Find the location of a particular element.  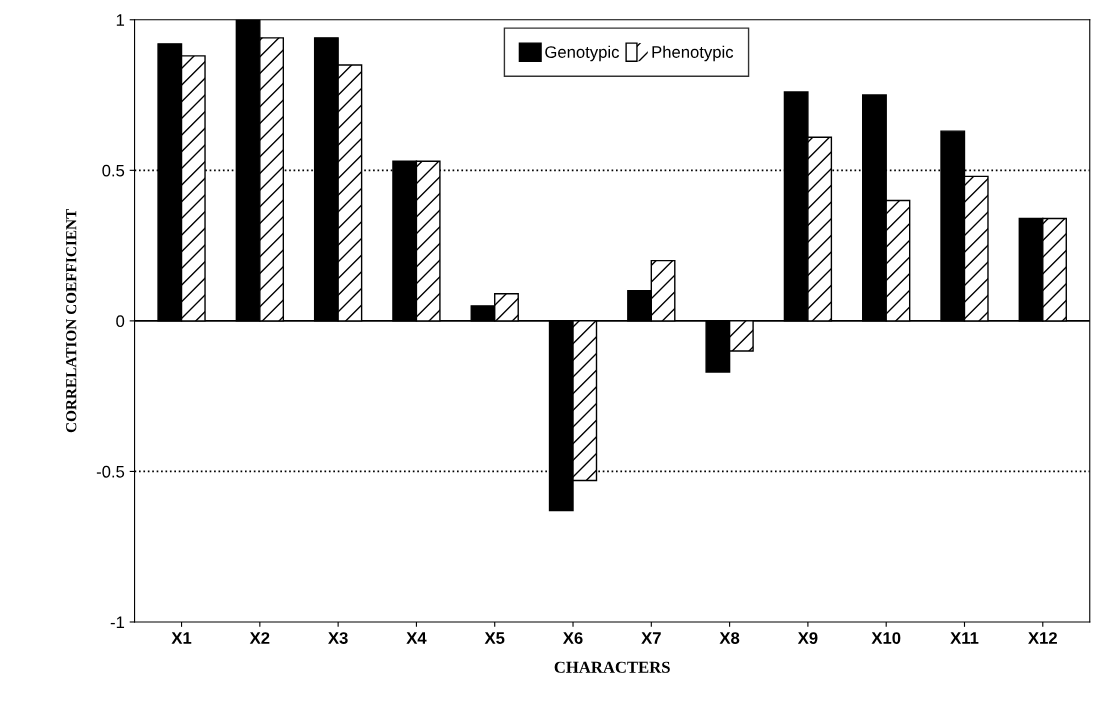

x-tick-label: X9 is located at coordinates (807, 638).